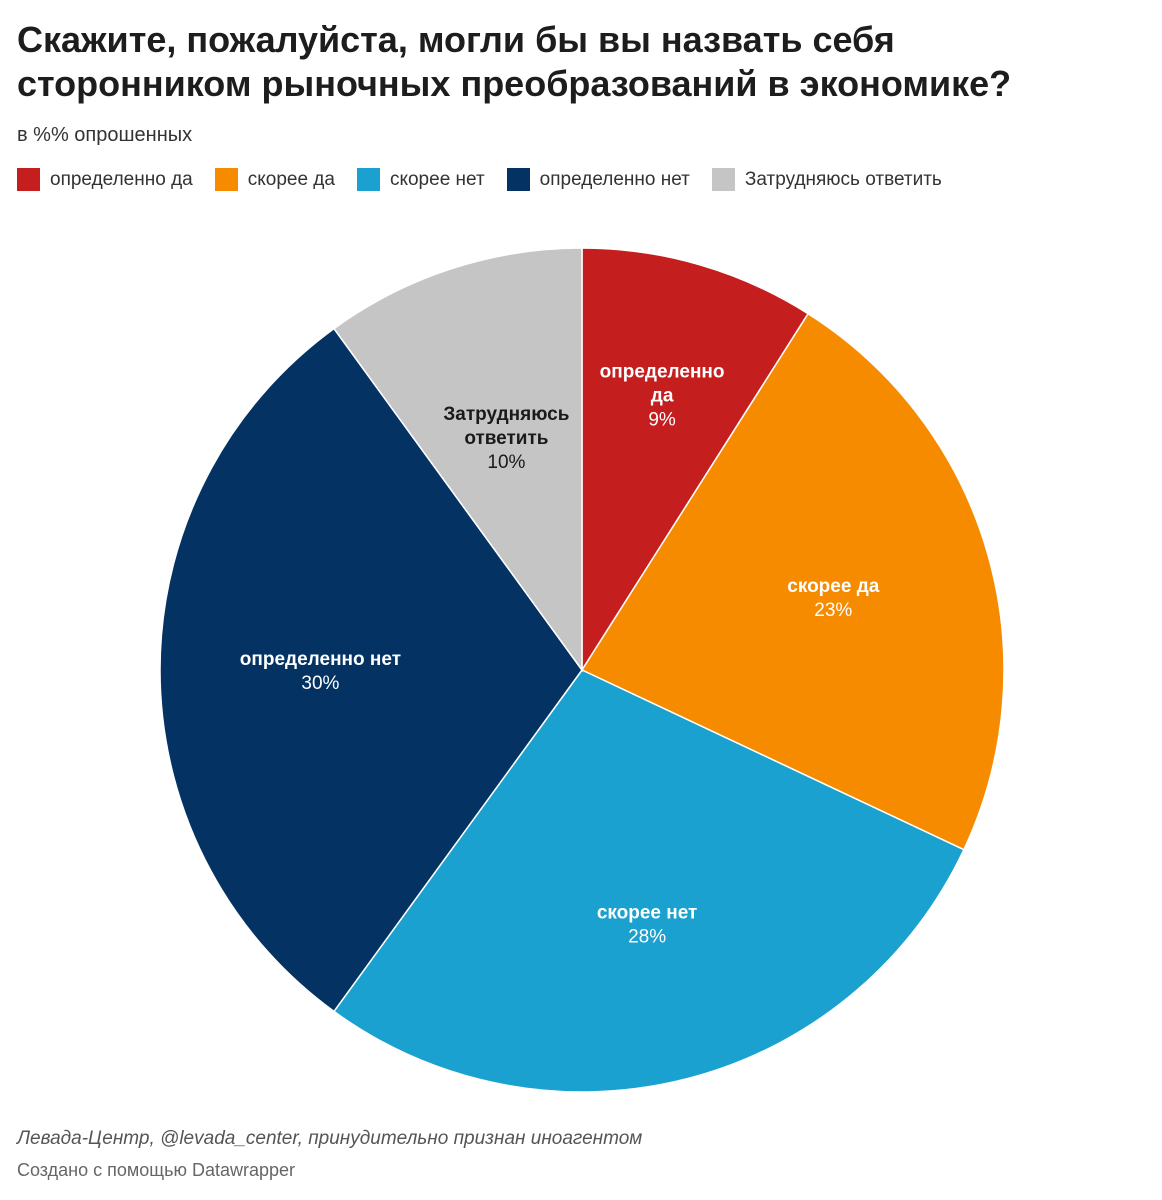 Image resolution: width=1162 pixels, height=1200 pixels. Describe the element at coordinates (105, 135) in the screenshot. I see `chart-subtitle: в %% опрошенных` at that location.